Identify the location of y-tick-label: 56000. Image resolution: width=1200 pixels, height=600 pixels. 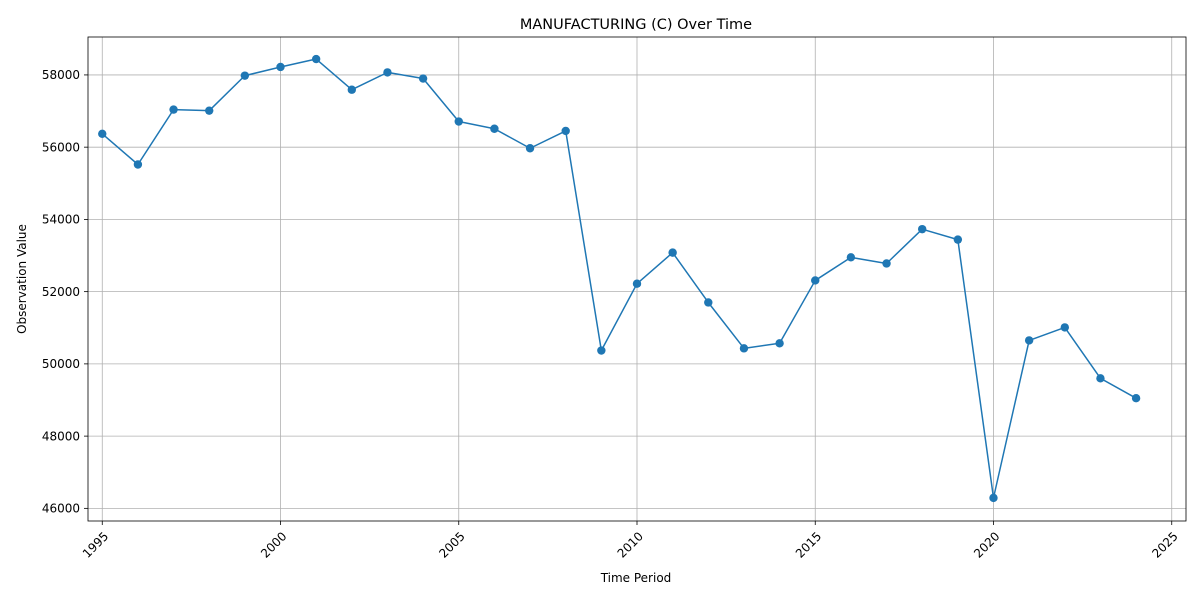
(61, 147).